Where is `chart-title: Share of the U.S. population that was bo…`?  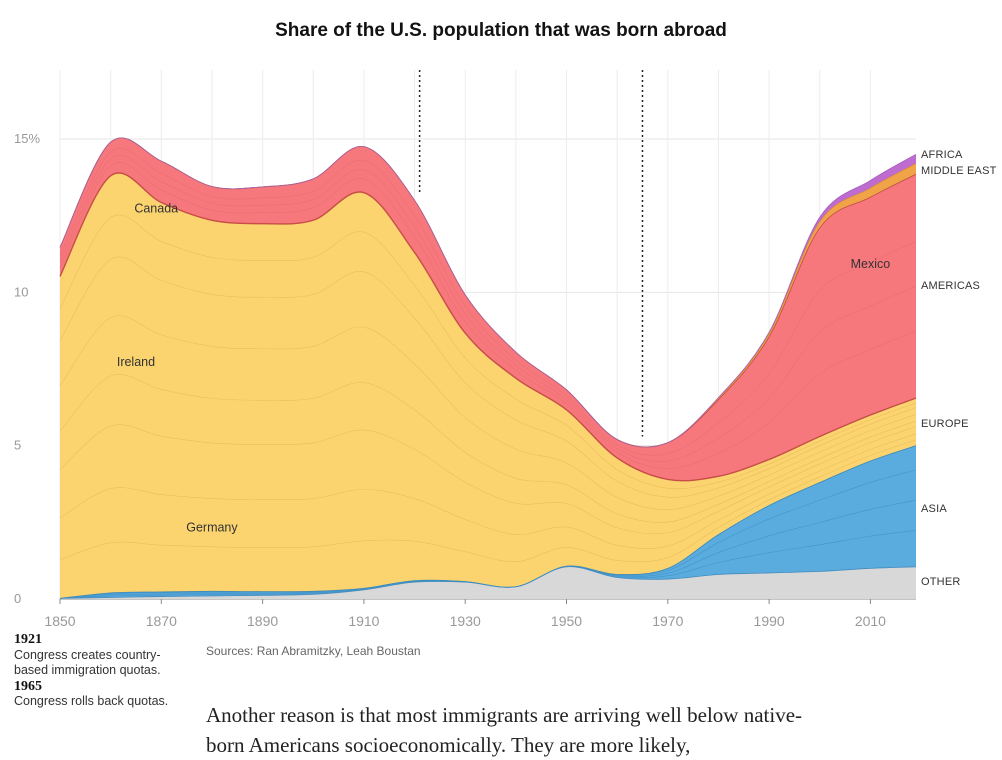 chart-title: Share of the U.S. population that was bo… is located at coordinates (501, 30).